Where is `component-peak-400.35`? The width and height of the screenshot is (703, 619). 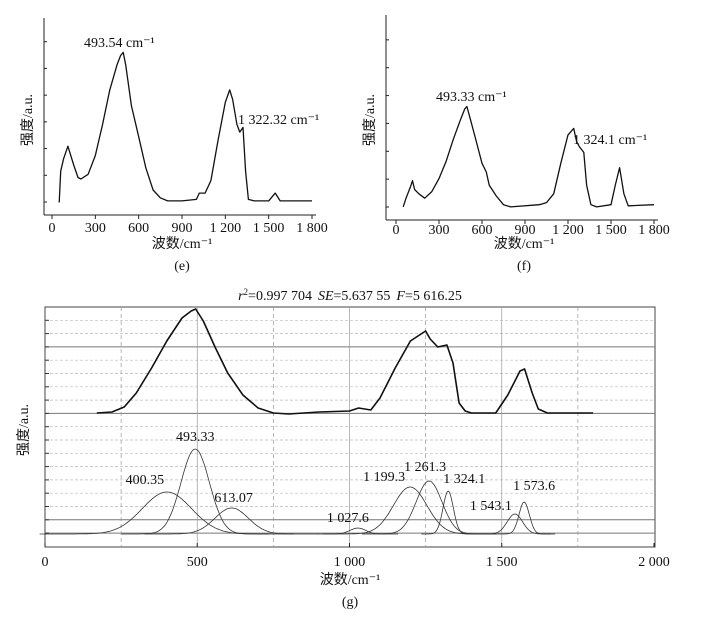 component-peak-400.35 is located at coordinates (167, 513).